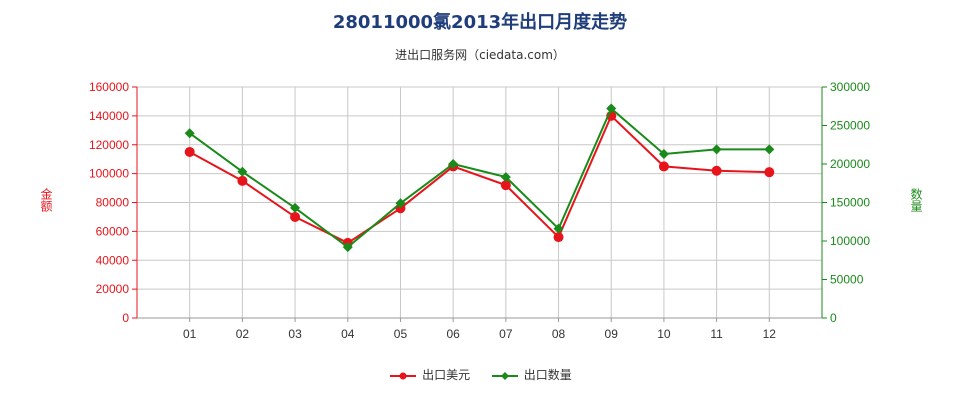  What do you see at coordinates (295, 334) in the screenshot?
I see `x-tick-label: 03` at bounding box center [295, 334].